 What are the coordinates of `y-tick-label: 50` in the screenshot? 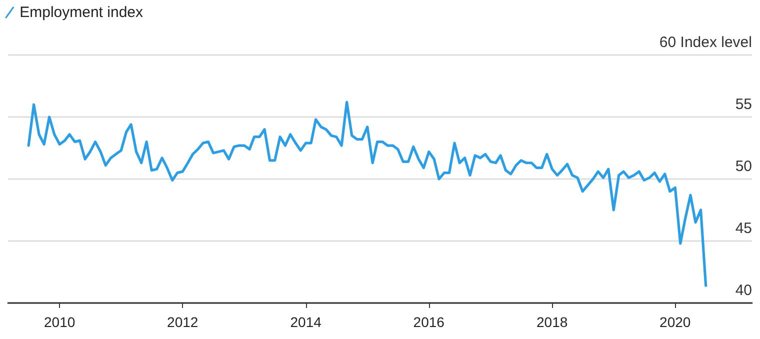 It's located at (743, 166).